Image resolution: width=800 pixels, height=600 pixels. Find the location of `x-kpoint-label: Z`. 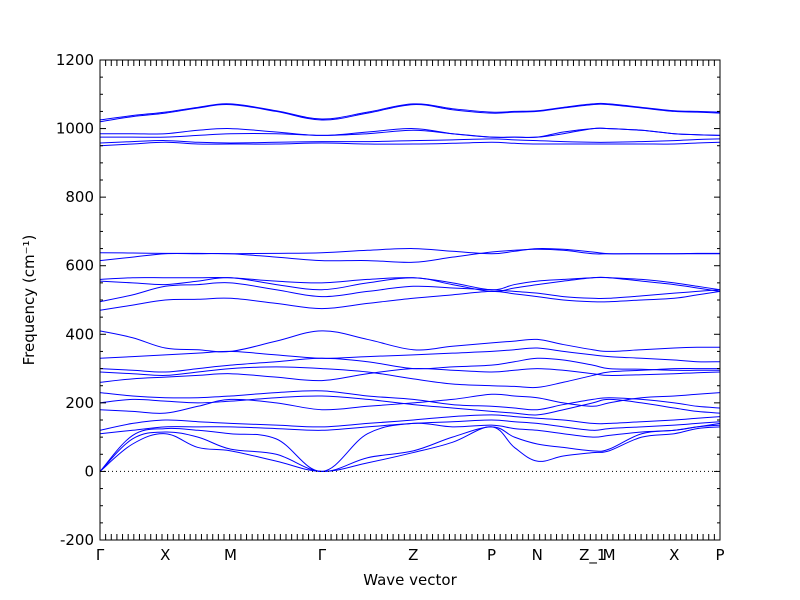

x-kpoint-label: Z is located at coordinates (413, 555).